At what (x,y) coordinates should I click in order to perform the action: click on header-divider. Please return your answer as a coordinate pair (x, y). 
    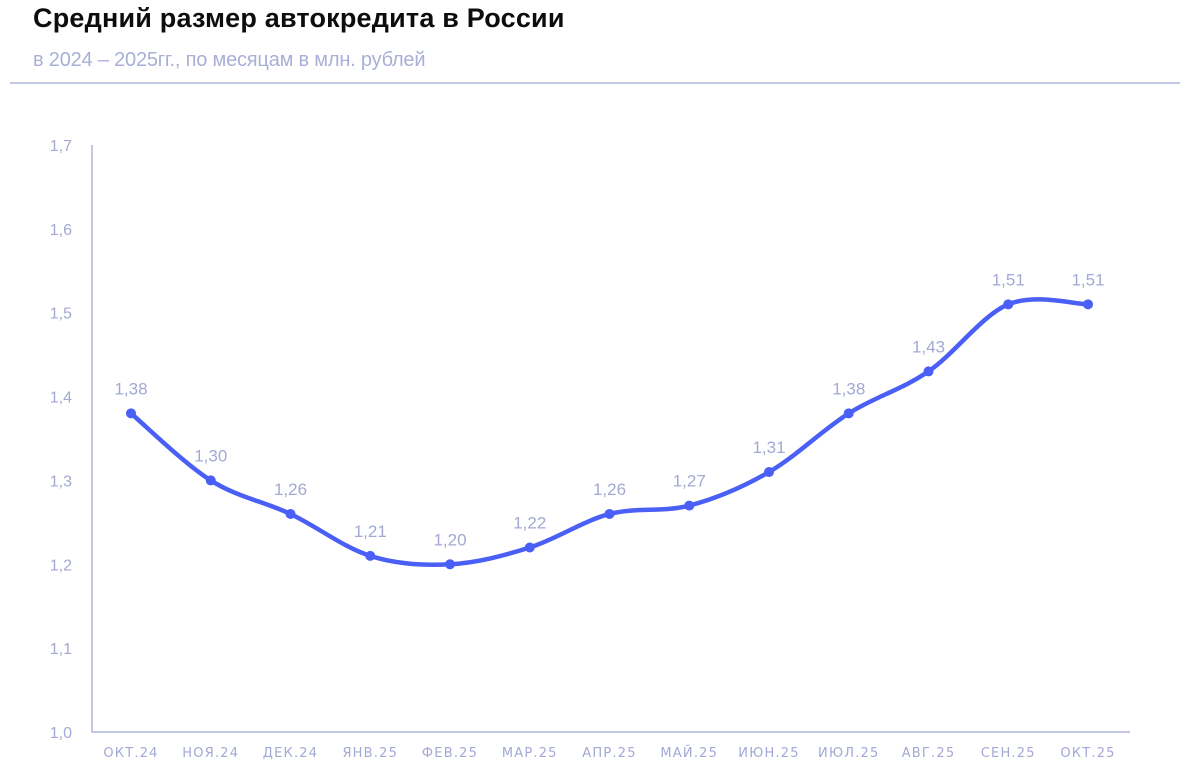
    Looking at the image, I should click on (595, 83).